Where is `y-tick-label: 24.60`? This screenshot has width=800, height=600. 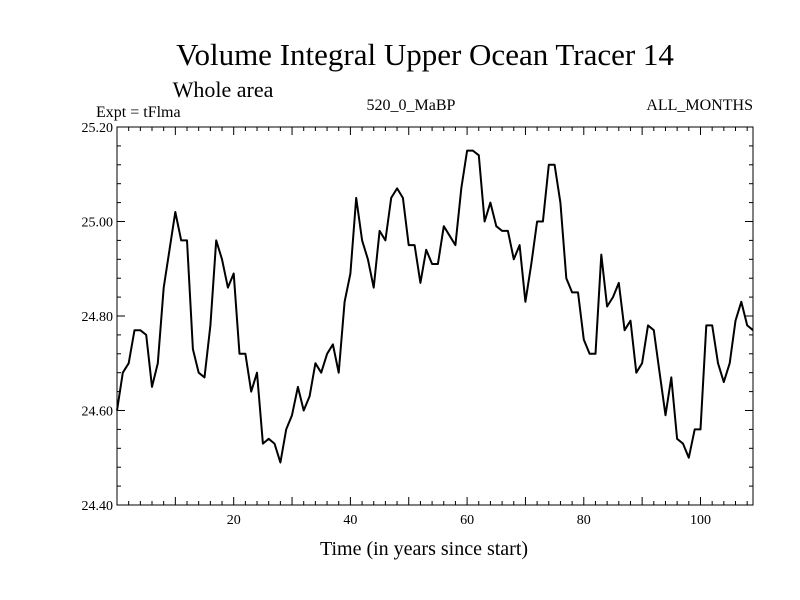
y-tick-label: 24.60 is located at coordinates (98, 412).